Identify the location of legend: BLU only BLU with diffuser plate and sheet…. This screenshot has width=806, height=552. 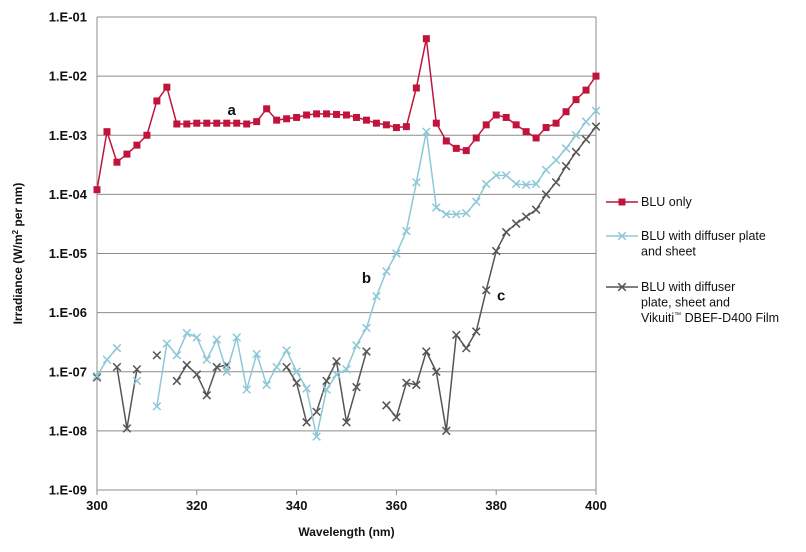
(692, 260).